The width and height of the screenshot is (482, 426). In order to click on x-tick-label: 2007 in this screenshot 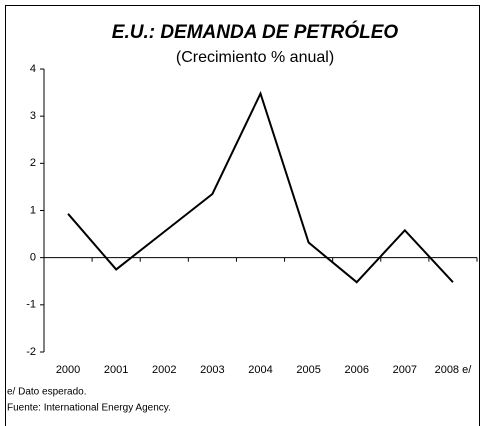, I will do `click(405, 370)`.